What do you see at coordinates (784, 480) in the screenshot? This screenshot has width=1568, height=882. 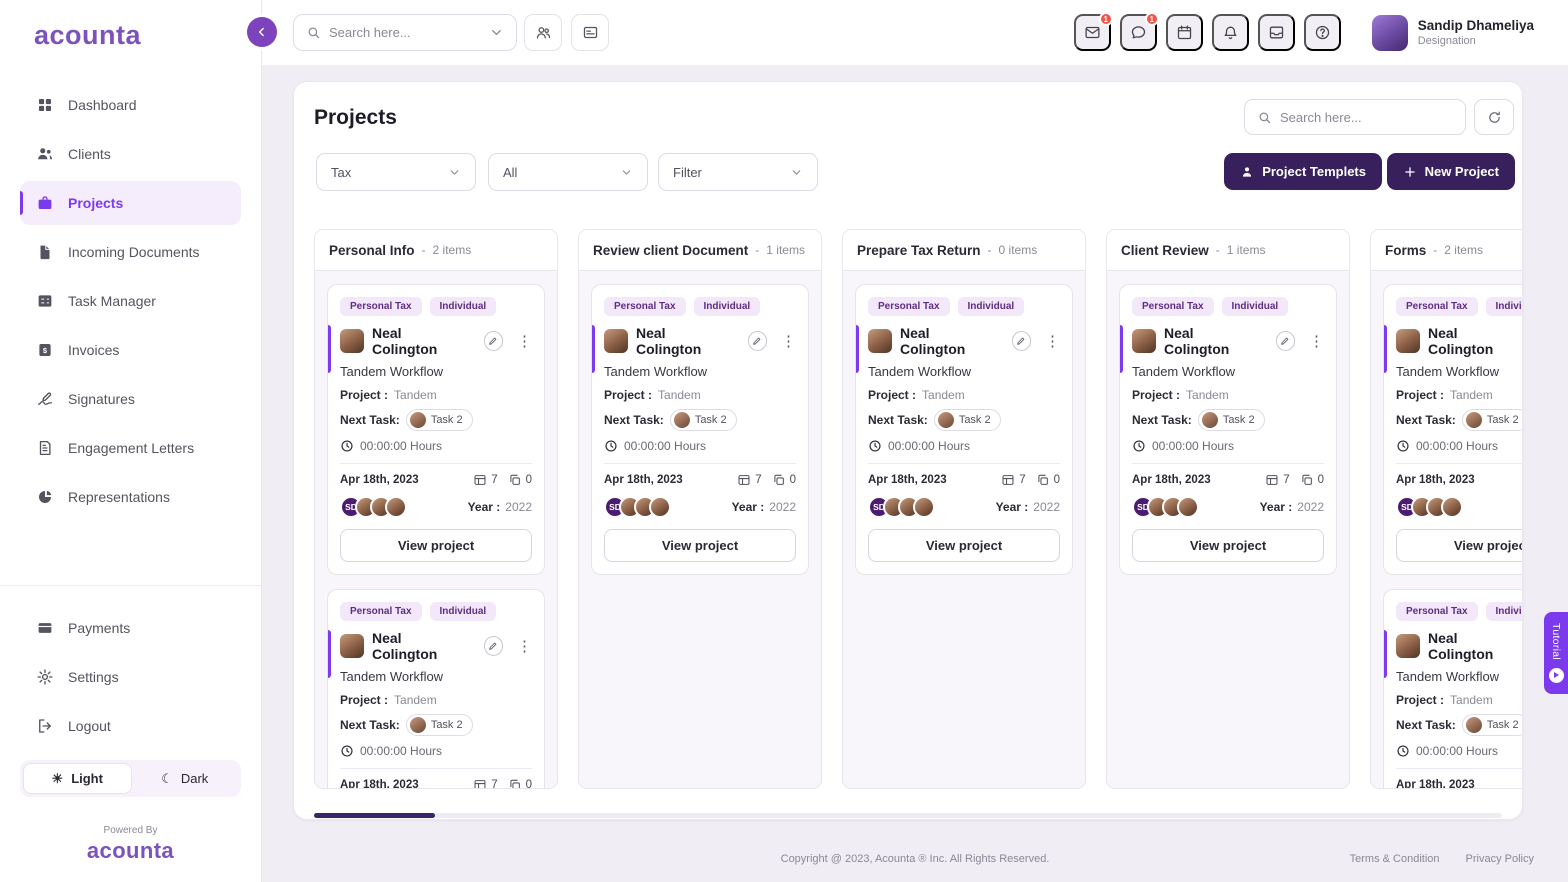 I see `copies-stat: 0` at bounding box center [784, 480].